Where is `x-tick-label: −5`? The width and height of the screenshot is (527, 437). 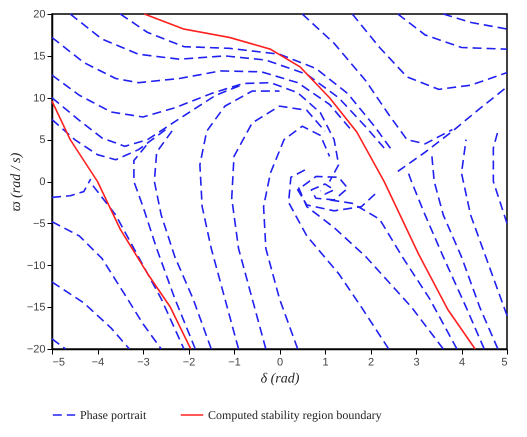 x-tick-label: −5 is located at coordinates (59, 362).